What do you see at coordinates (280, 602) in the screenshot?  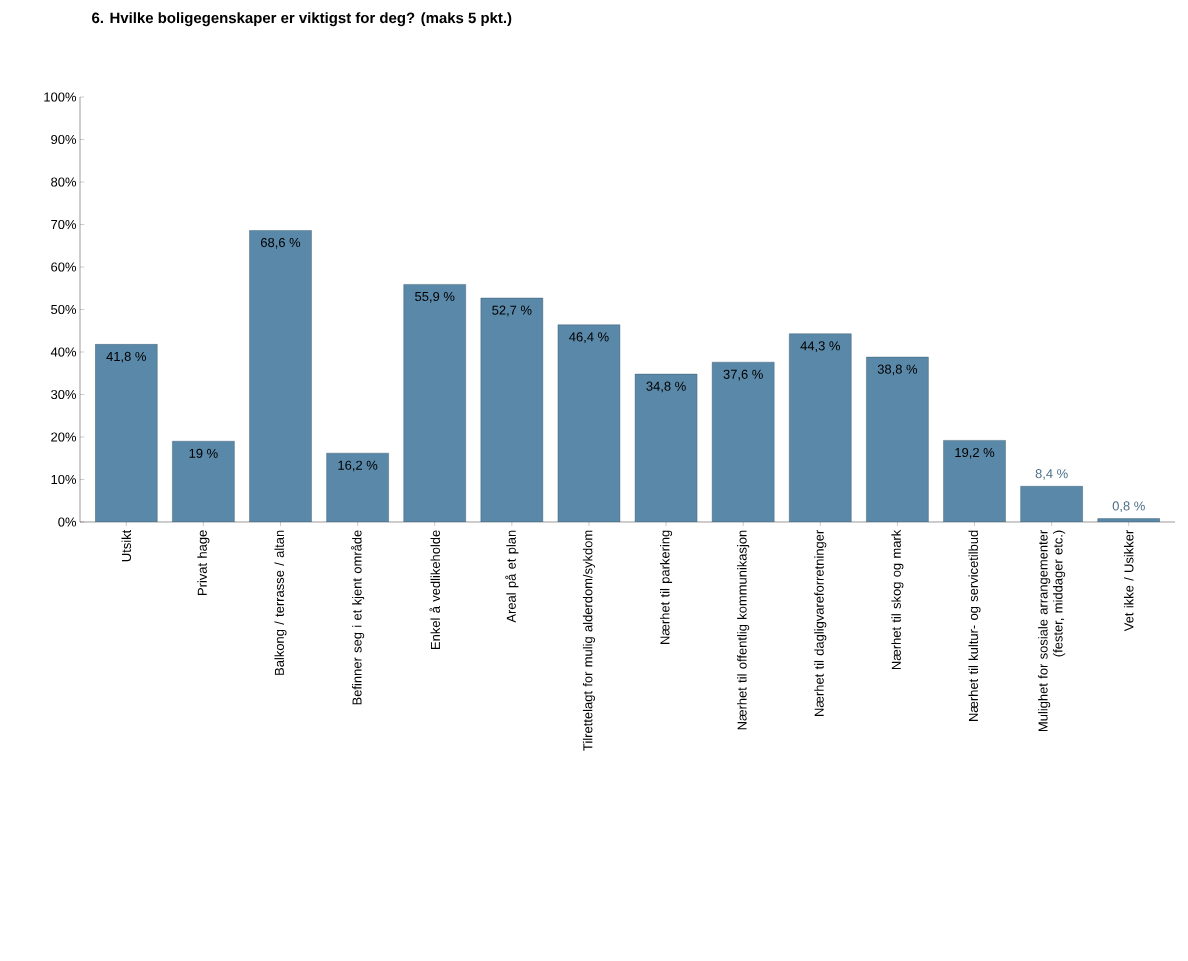 I see `x-tick-label: Balkong / terrasse / altan` at bounding box center [280, 602].